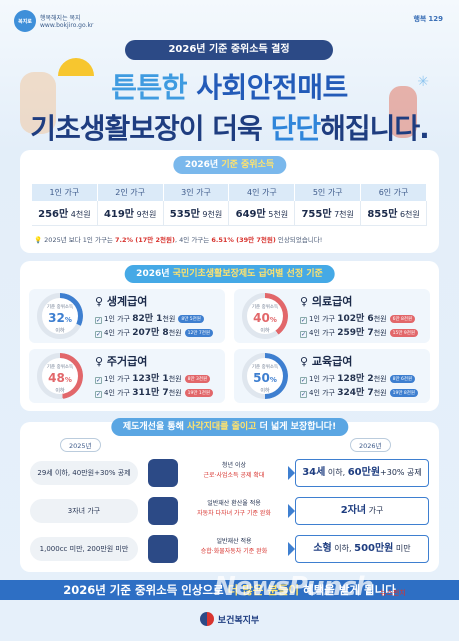 This screenshot has width=459, height=641. I want to click on helpline-label: 행복, so click(420, 19).